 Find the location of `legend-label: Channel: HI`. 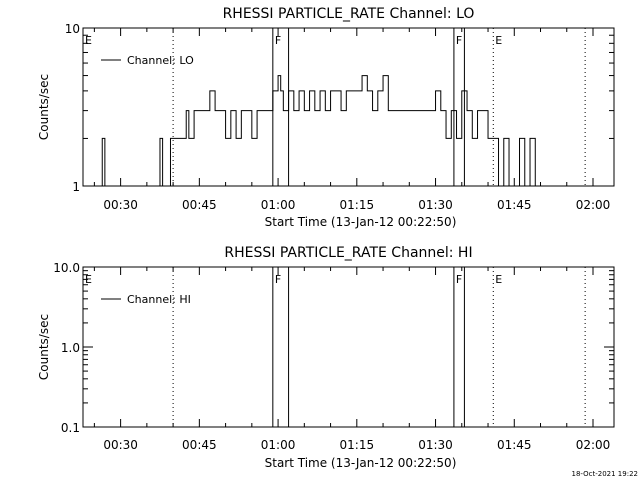

legend-label: Channel: HI is located at coordinates (159, 299).